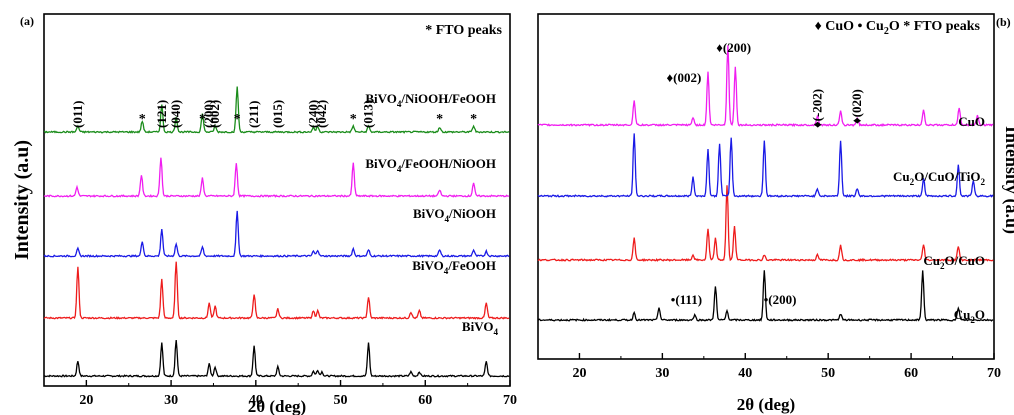 The image size is (1014, 415). What do you see at coordinates (312, 114) in the screenshot?
I see `hkl-annotation: (240)` at bounding box center [312, 114].